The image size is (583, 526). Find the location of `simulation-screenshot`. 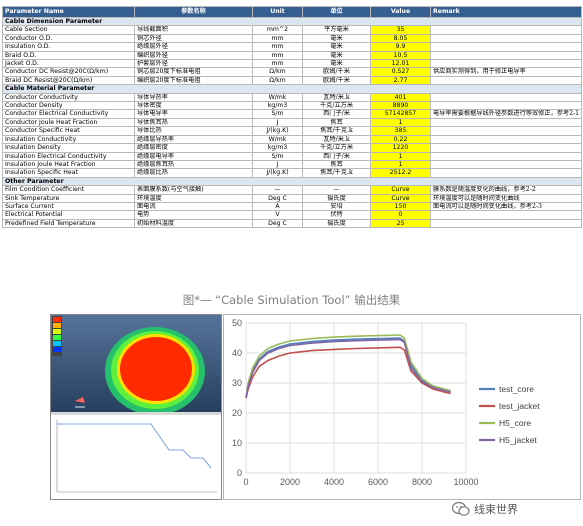

simulation-screenshot is located at coordinates (136, 407).